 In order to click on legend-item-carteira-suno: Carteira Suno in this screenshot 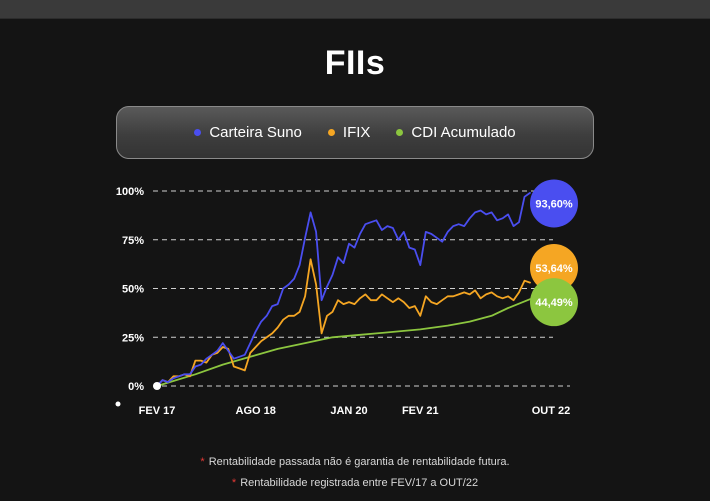, I will do `click(248, 132)`.